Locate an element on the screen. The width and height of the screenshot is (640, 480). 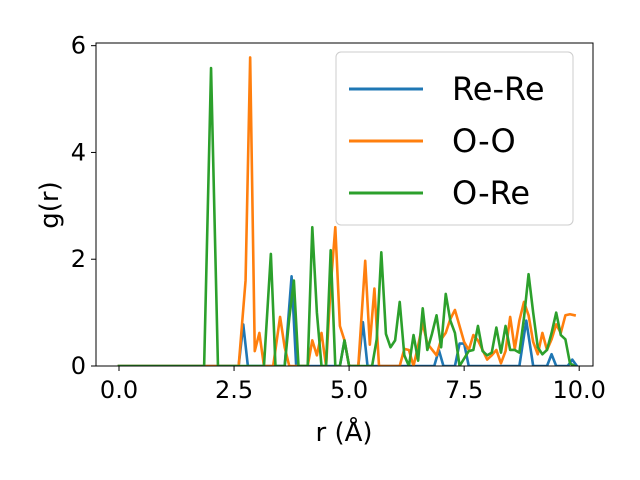
legend: Re-Re O-O O-Re is located at coordinates (454, 138).